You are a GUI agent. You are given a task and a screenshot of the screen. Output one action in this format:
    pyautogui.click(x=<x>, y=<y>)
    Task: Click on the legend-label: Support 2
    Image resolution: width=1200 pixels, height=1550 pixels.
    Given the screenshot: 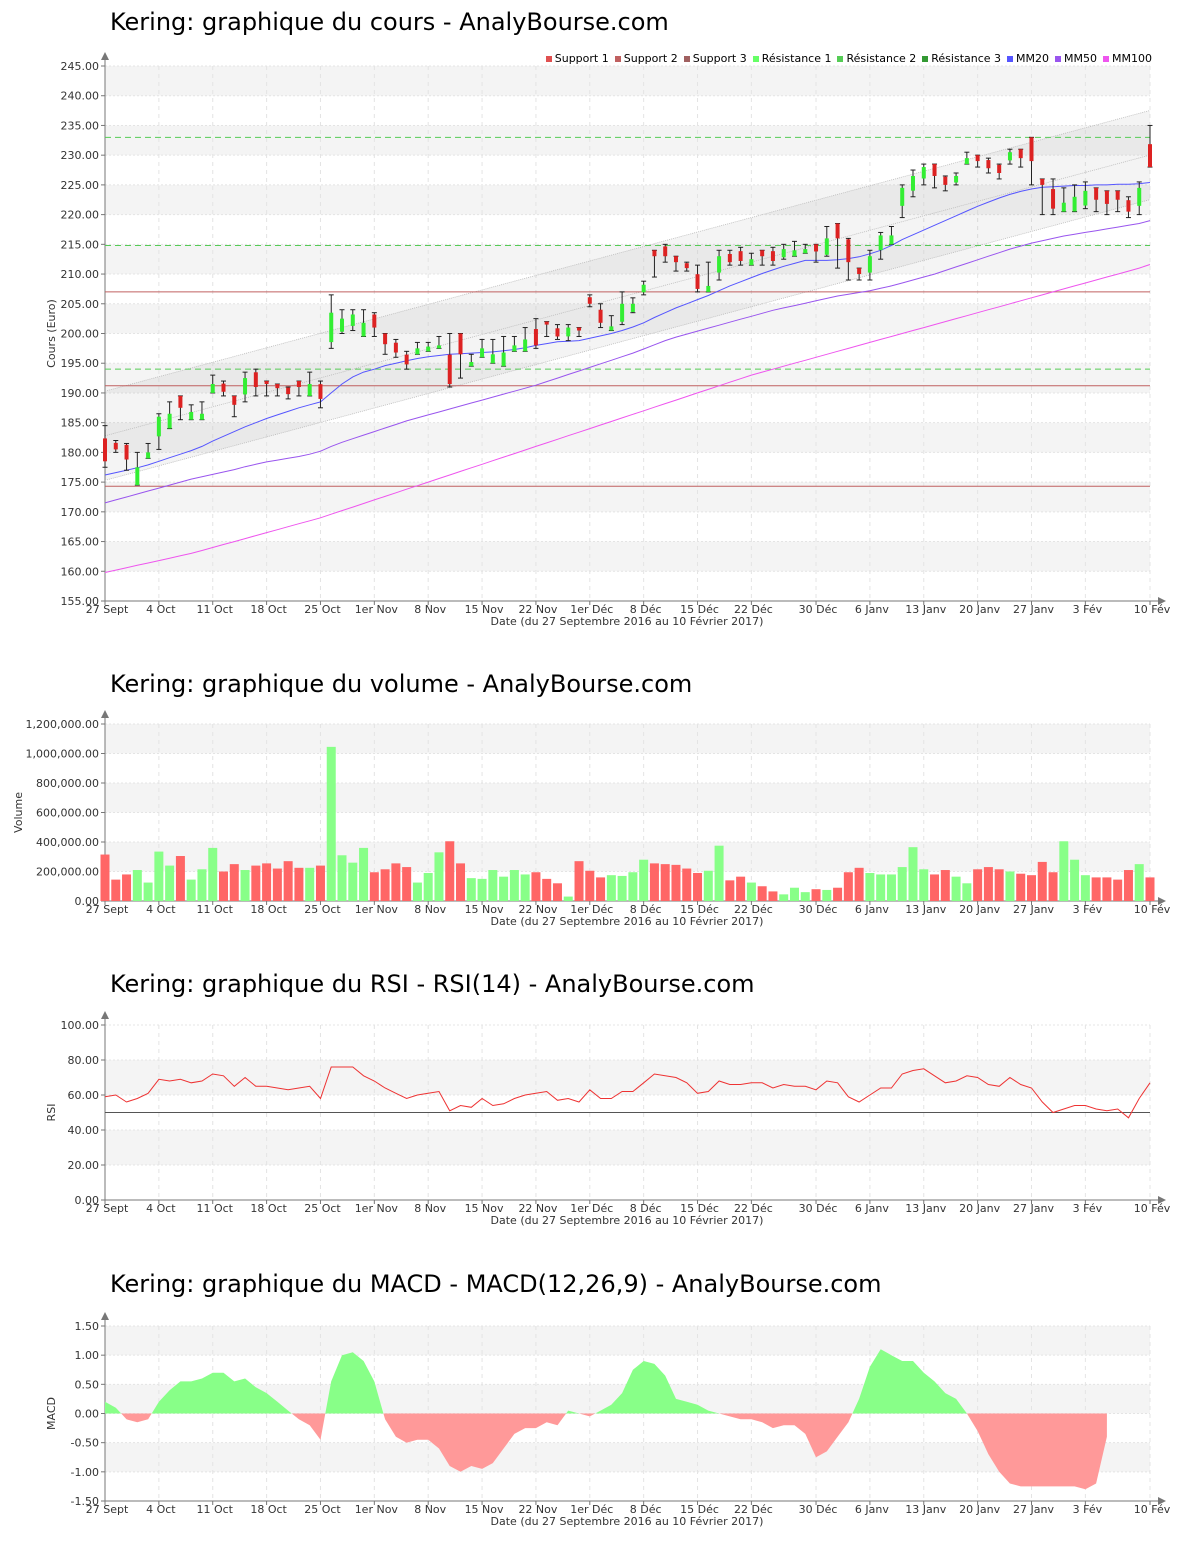 What is the action you would take?
    pyautogui.click(x=650, y=58)
    